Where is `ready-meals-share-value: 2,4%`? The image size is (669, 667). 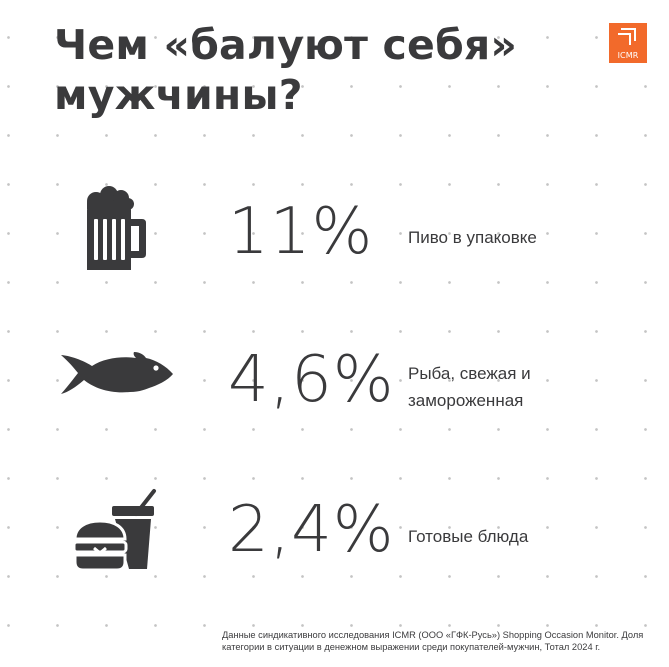
ready-meals-share-value: 2,4% is located at coordinates (311, 530).